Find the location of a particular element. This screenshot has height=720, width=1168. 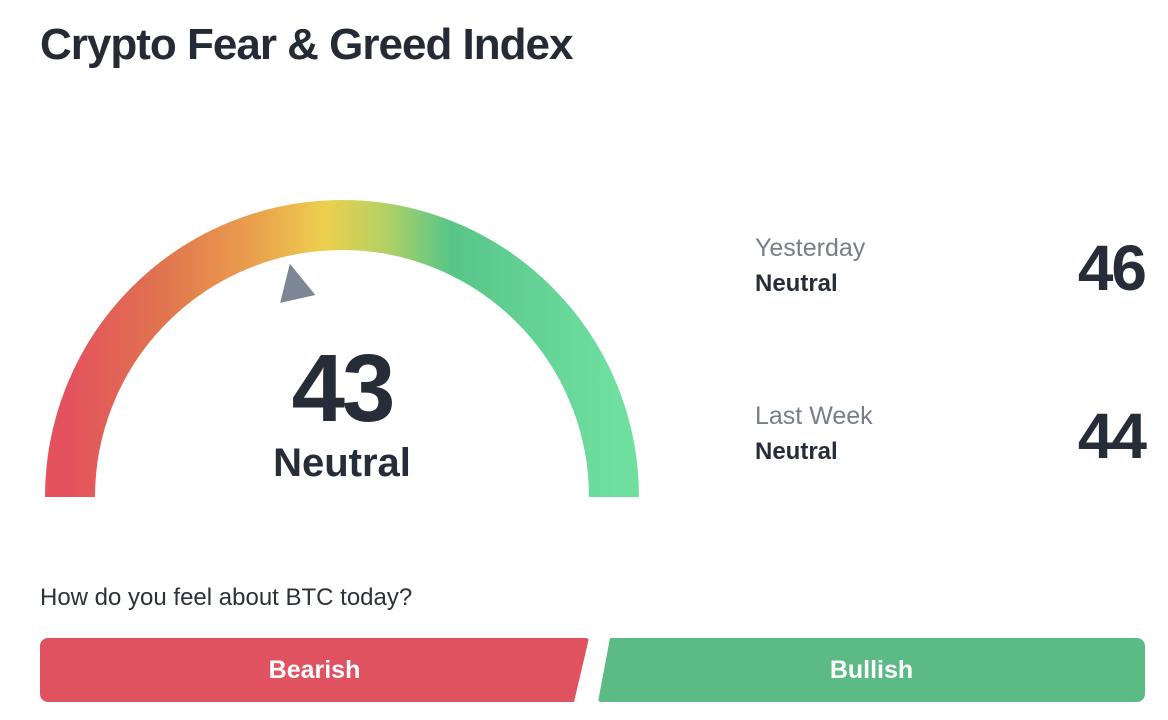

bearish-button: Bearish is located at coordinates (314, 670).